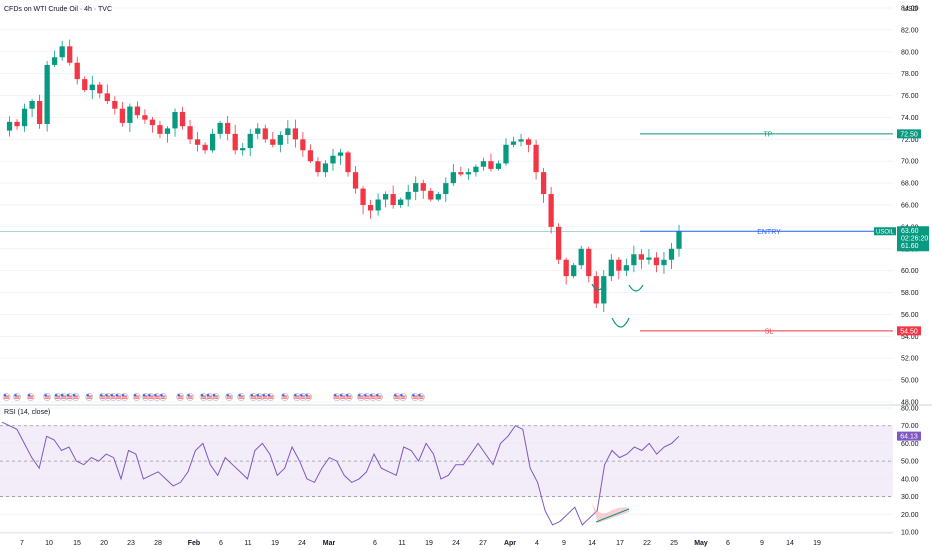 The width and height of the screenshot is (932, 550). What do you see at coordinates (27, 412) in the screenshot?
I see `rsi-title: RSI (14, close)` at bounding box center [27, 412].